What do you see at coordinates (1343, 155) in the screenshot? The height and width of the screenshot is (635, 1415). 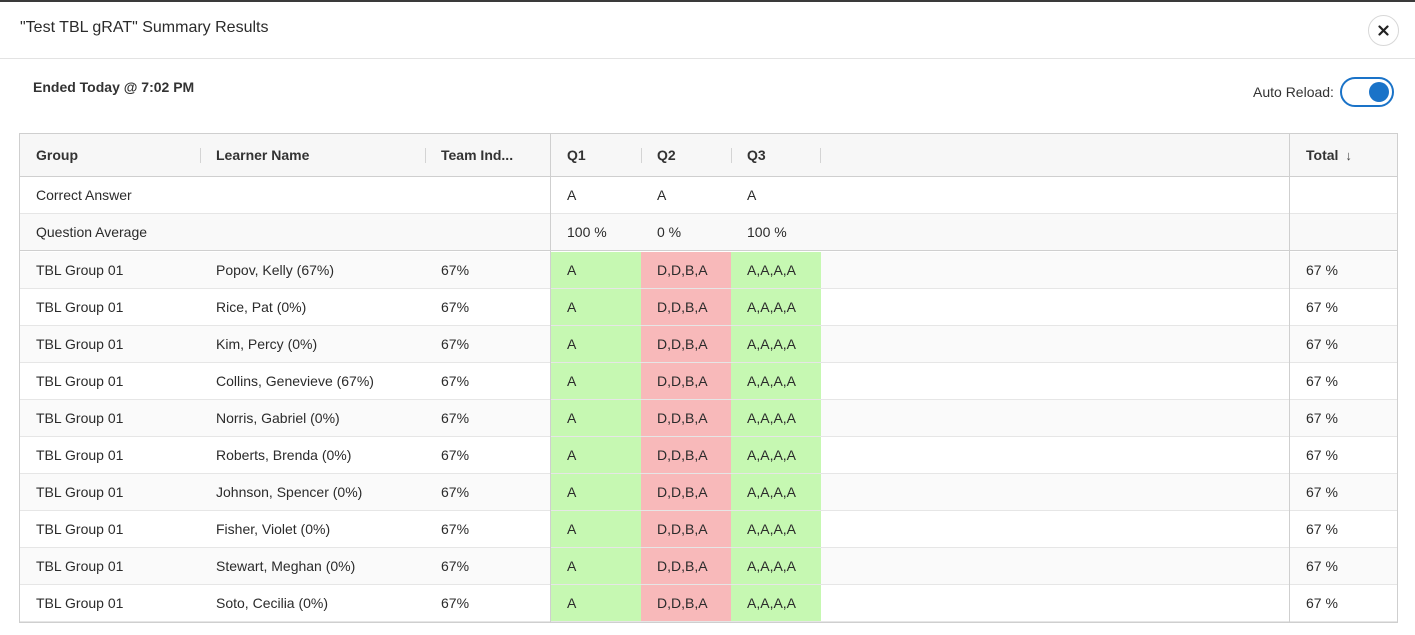 I see `column-header-total: Total ↓` at bounding box center [1343, 155].